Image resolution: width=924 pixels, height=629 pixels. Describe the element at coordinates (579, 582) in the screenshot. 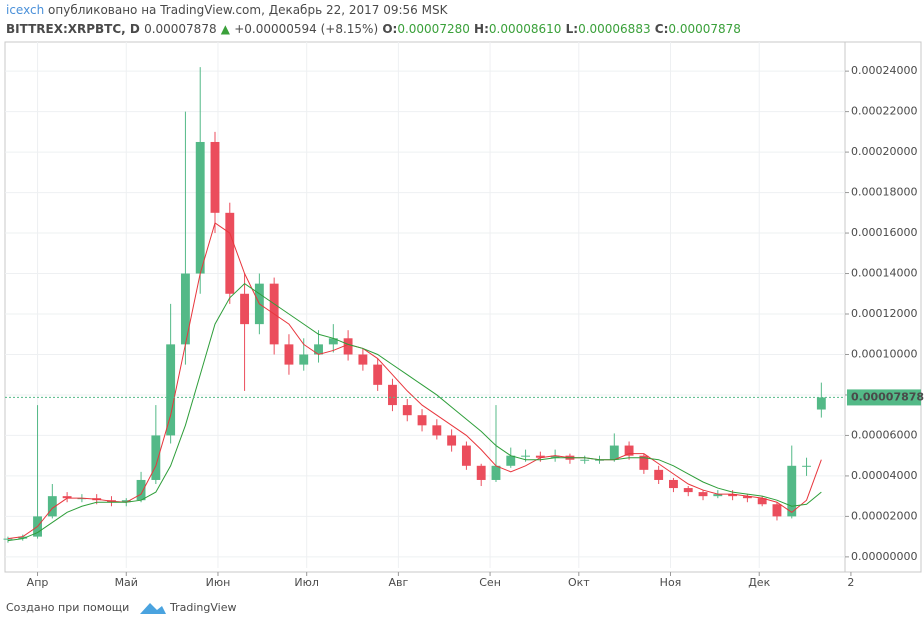

I see `x-tick-label: Окт` at that location.